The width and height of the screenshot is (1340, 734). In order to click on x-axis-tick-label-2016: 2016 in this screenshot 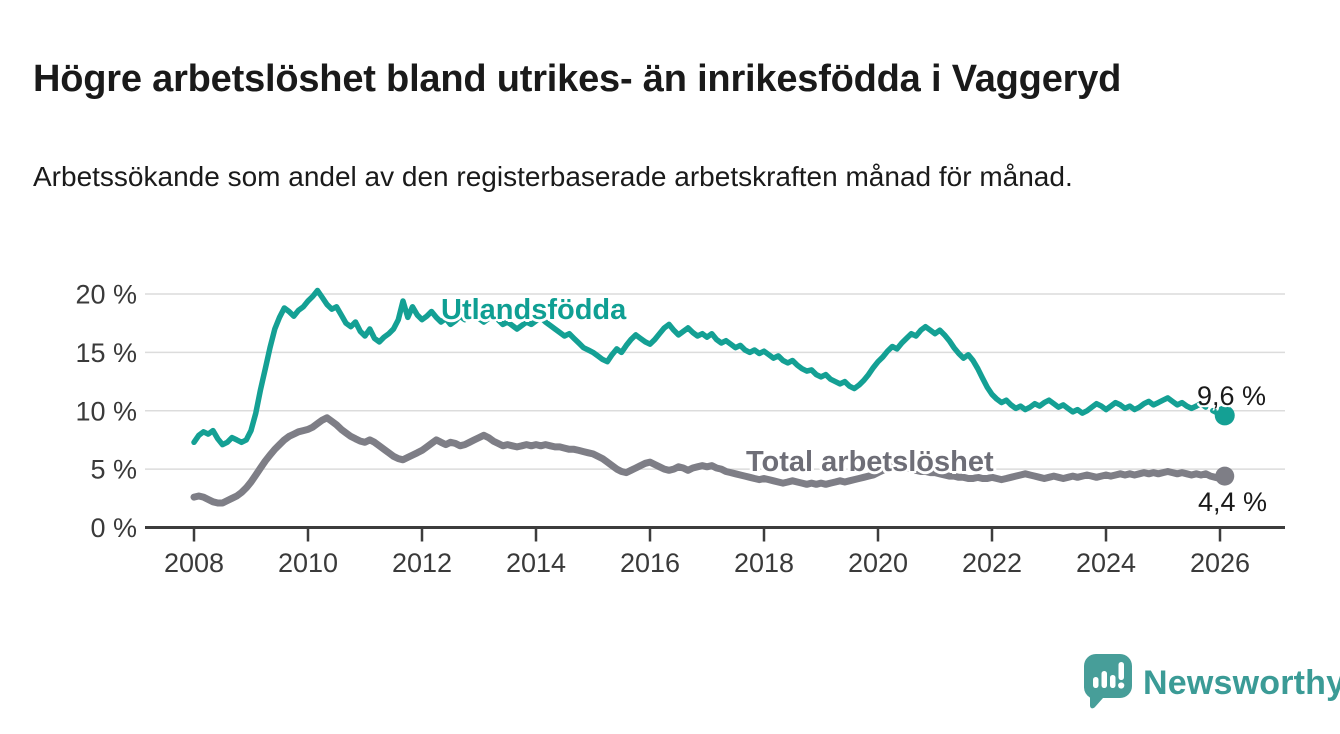, I will do `click(650, 563)`.